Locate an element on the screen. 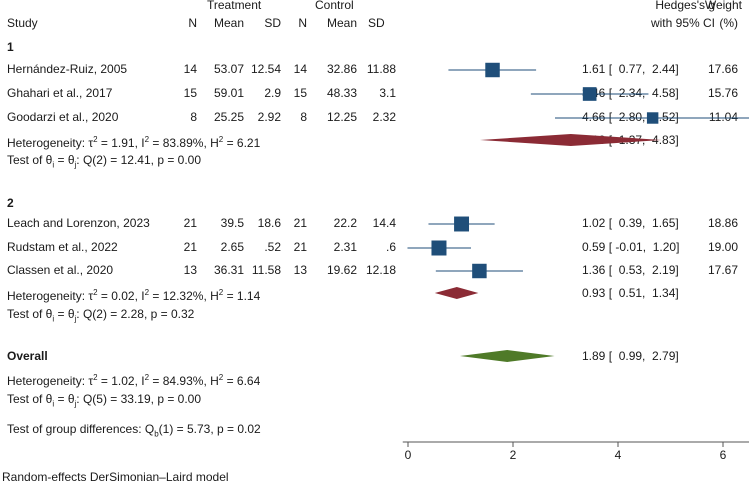  mean-treatment: 59.01 is located at coordinates (228, 93).